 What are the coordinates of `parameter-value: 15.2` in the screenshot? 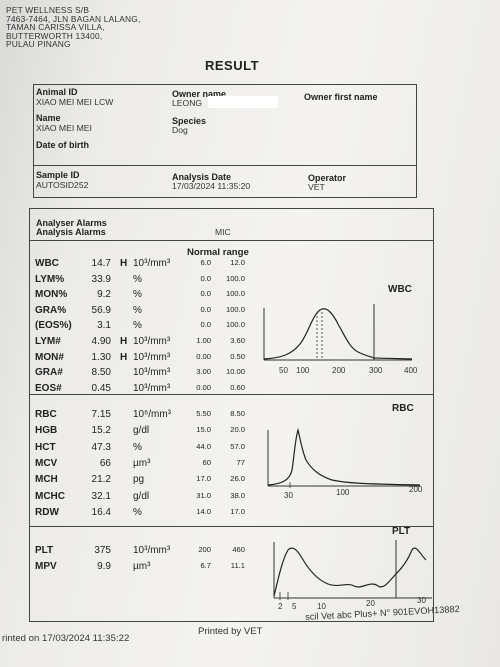 It's located at (101, 431).